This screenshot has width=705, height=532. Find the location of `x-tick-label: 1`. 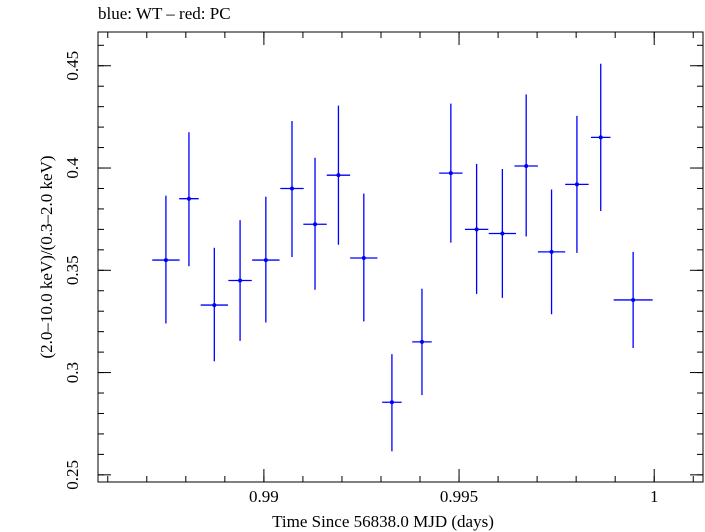

x-tick-label: 1 is located at coordinates (654, 496).